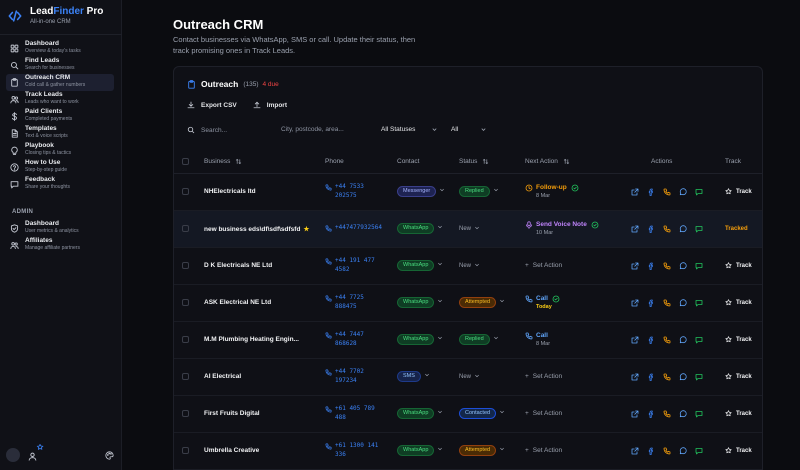  Describe the element at coordinates (361, 413) in the screenshot. I see `phone-link: +61 405 789 488` at that location.